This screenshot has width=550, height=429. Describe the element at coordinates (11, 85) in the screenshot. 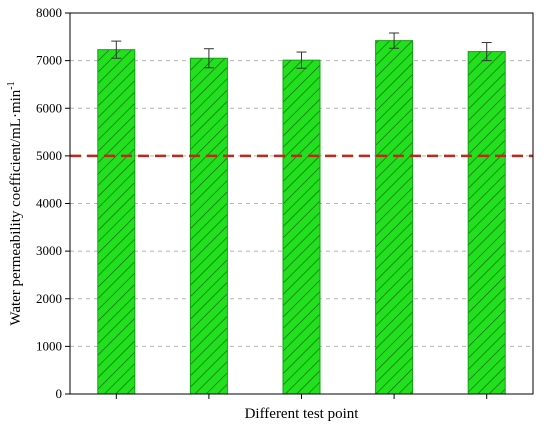

I see `y-axis-label-superscript: -1` at that location.